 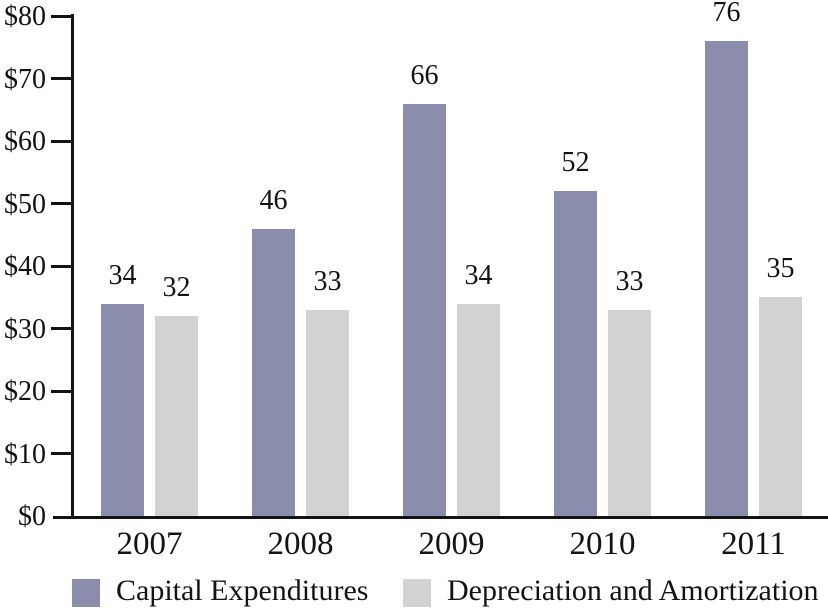 What do you see at coordinates (424, 309) in the screenshot?
I see `bar-capital-expenditures-2009` at bounding box center [424, 309].